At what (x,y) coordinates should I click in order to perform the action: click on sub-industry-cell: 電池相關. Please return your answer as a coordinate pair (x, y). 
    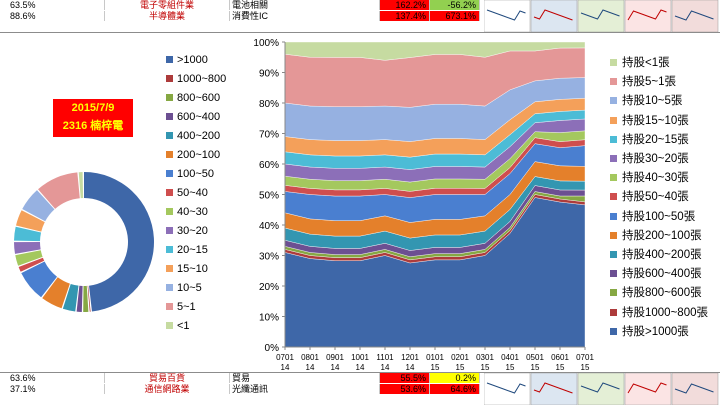
    Looking at the image, I should click on (305, 5).